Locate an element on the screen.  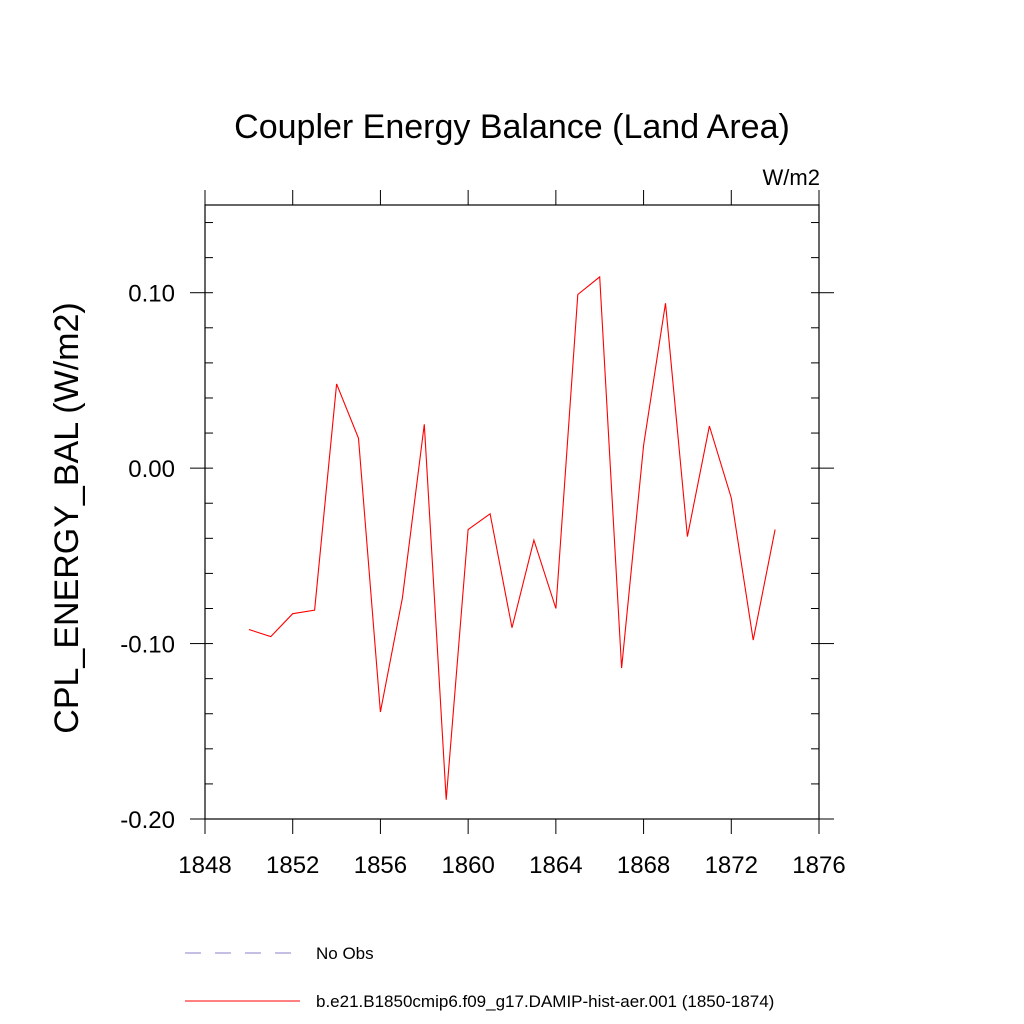
y-tick-label: 0.10 is located at coordinates (151, 294).